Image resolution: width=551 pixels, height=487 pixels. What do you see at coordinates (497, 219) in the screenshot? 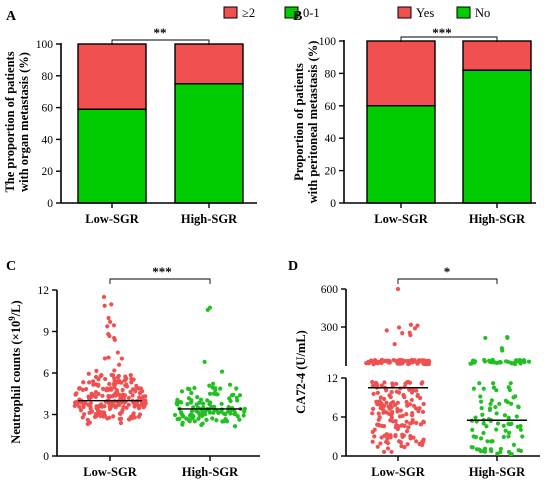
I see `x-tick-label: High-SGR` at bounding box center [497, 219].